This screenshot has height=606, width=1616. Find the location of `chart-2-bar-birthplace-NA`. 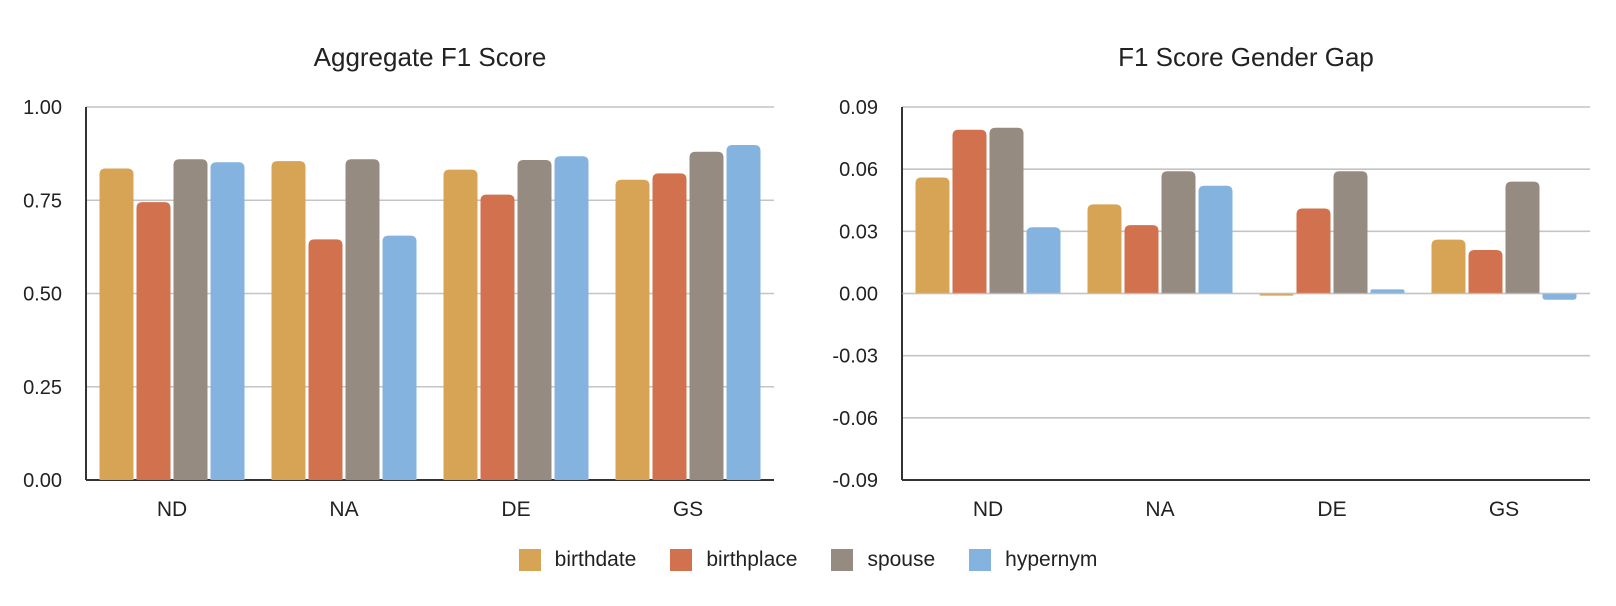

chart-2-bar-birthplace-NA is located at coordinates (1141, 259).